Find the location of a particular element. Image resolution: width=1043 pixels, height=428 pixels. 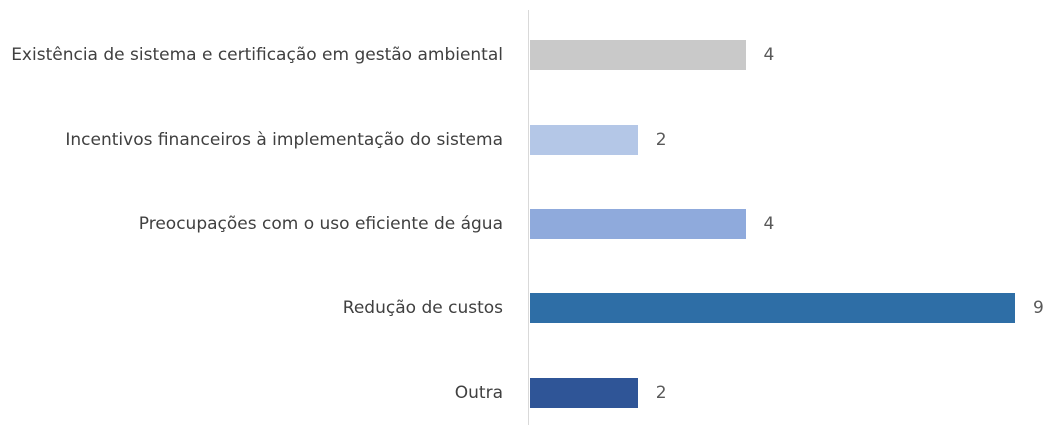

data-label: 9 is located at coordinates (1038, 308).